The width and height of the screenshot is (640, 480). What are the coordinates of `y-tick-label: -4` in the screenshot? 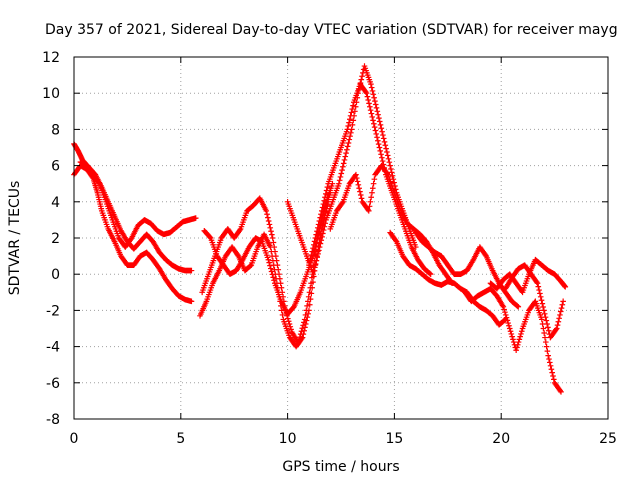 It's located at (53, 348).